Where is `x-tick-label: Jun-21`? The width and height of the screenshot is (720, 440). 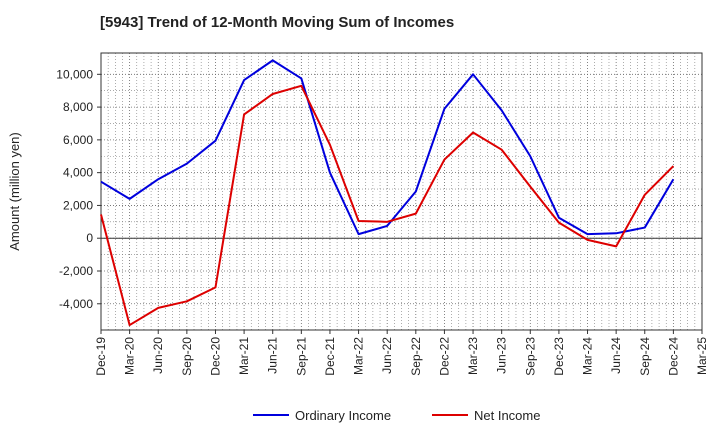 x-tick-label: Jun-21 is located at coordinates (273, 355).